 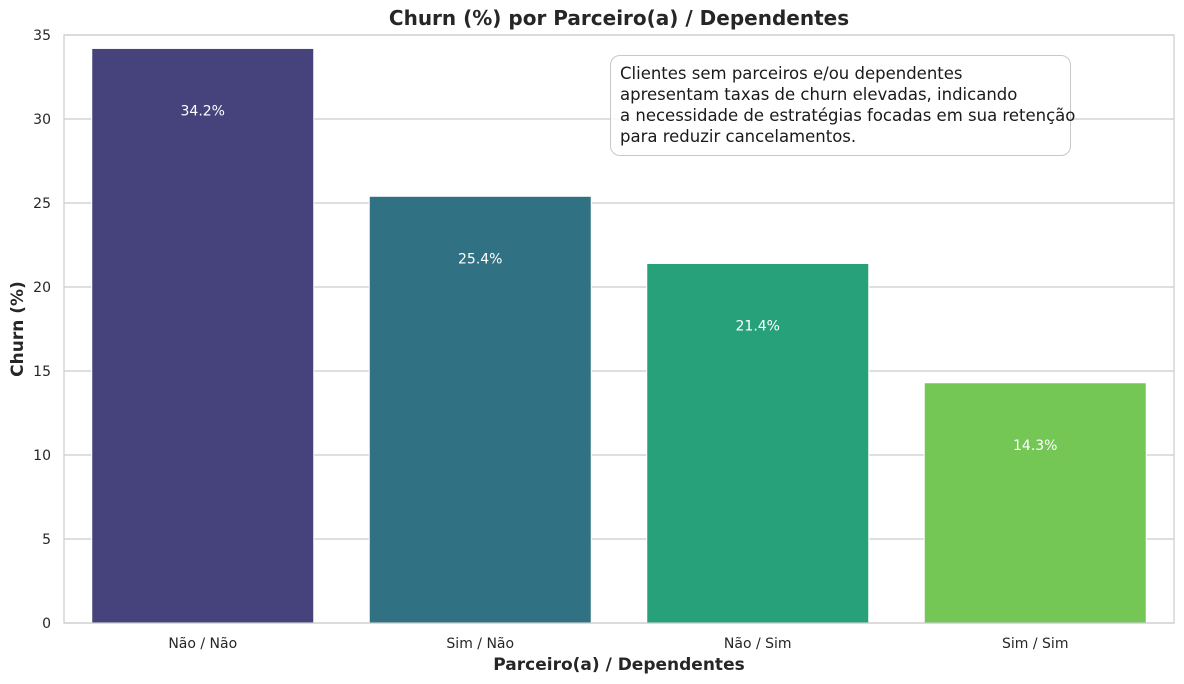 What do you see at coordinates (619, 18) in the screenshot?
I see `chart-title: Churn (%) por Parceiro(a) / Dependentes` at bounding box center [619, 18].